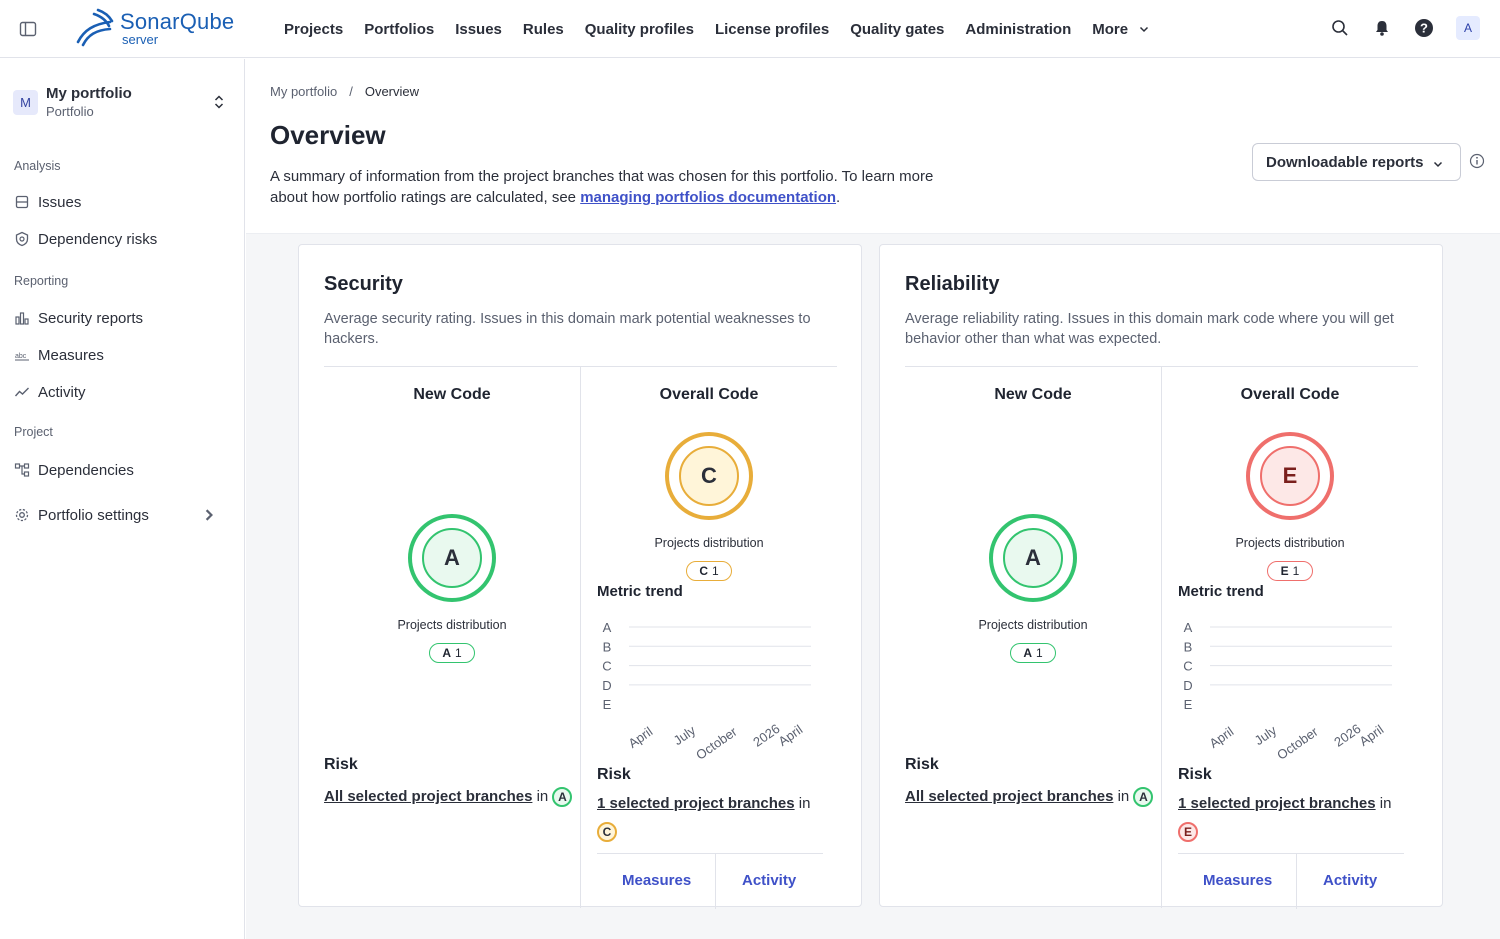  I want to click on activity-icon, so click(21, 392).